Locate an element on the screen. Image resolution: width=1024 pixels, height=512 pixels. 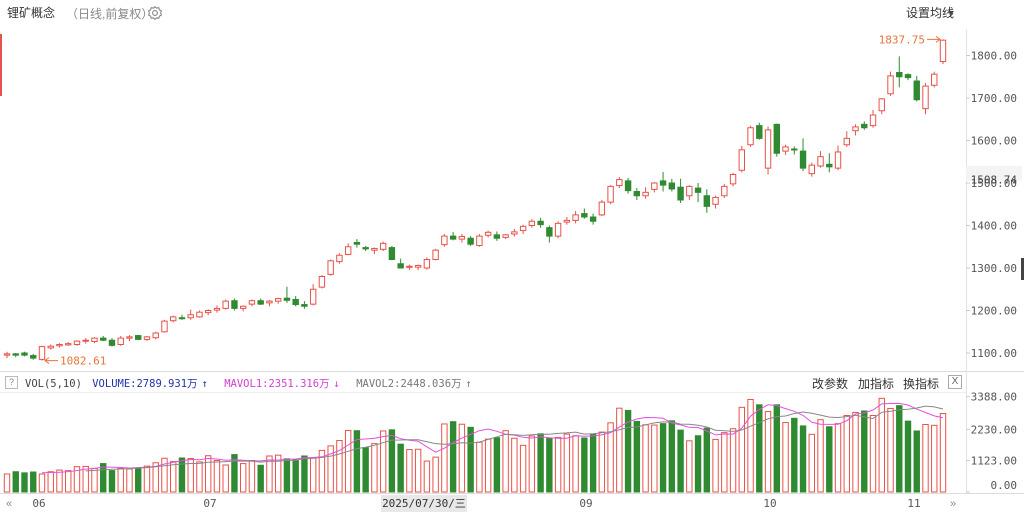
price-tick-label: 1600.00 is located at coordinates (994, 141).